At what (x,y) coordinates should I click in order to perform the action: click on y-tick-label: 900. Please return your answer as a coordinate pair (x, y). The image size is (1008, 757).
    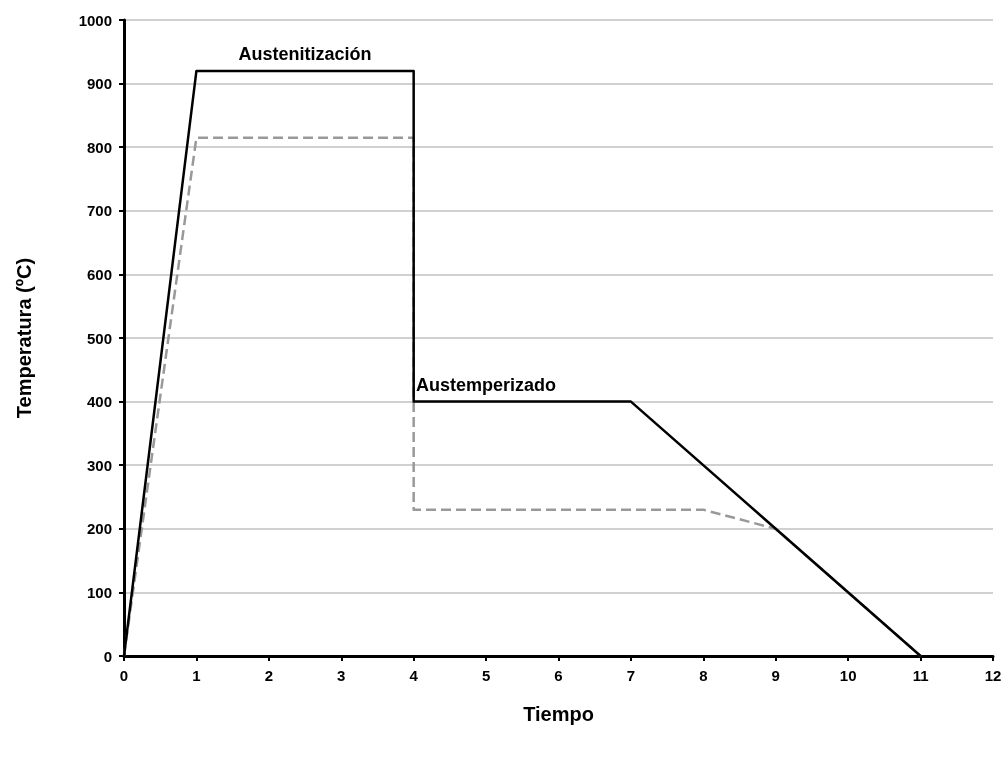
    Looking at the image, I should click on (99, 84).